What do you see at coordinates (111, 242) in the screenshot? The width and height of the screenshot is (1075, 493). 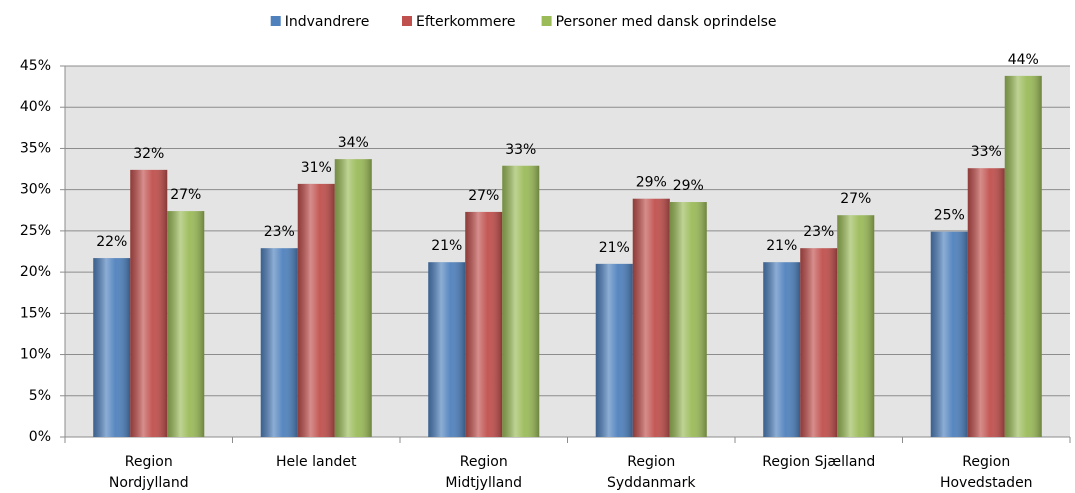 I see `value-label: 22%` at bounding box center [111, 242].